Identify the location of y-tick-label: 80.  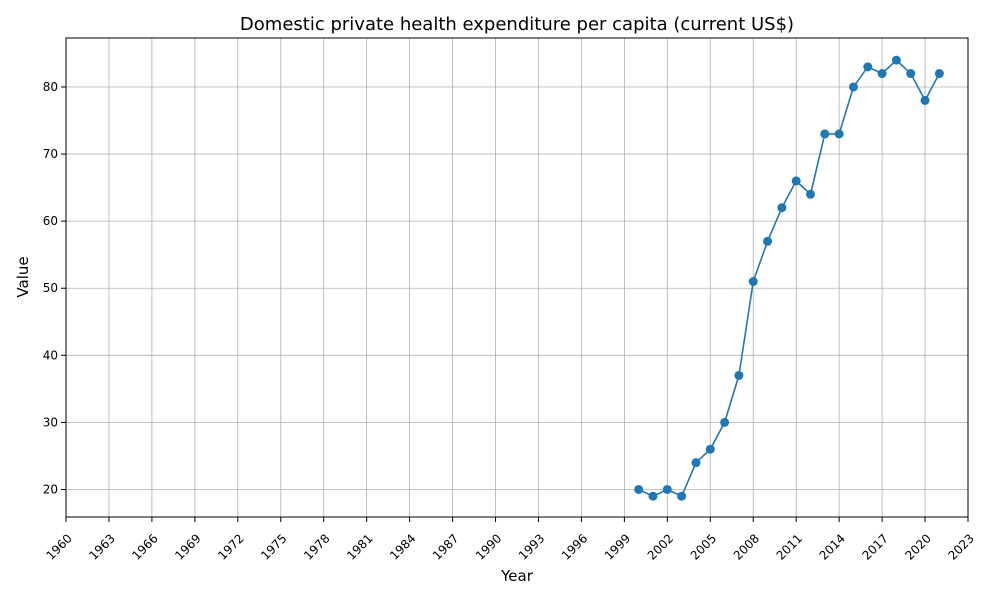
(50, 87).